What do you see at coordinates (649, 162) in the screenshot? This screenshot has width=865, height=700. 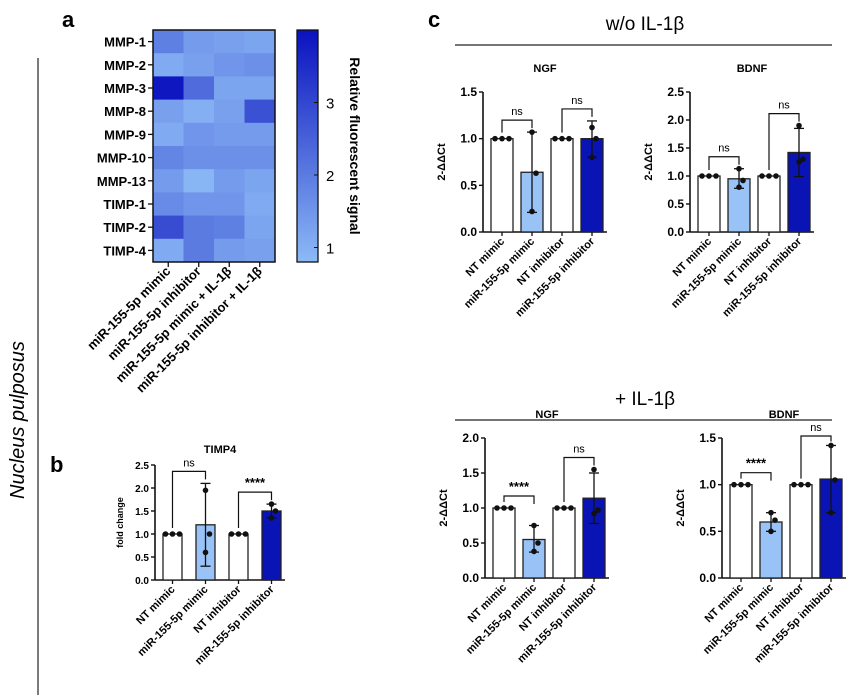 I see `y-axis-label: 2-ΔΔCt` at bounding box center [649, 162].